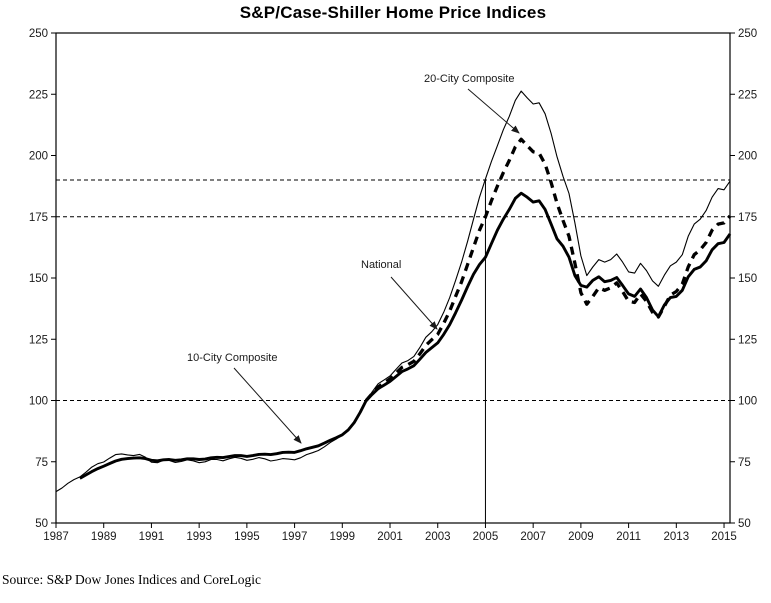 The height and width of the screenshot is (603, 771). Describe the element at coordinates (747, 279) in the screenshot. I see `y-tick-label-right: 150` at that location.